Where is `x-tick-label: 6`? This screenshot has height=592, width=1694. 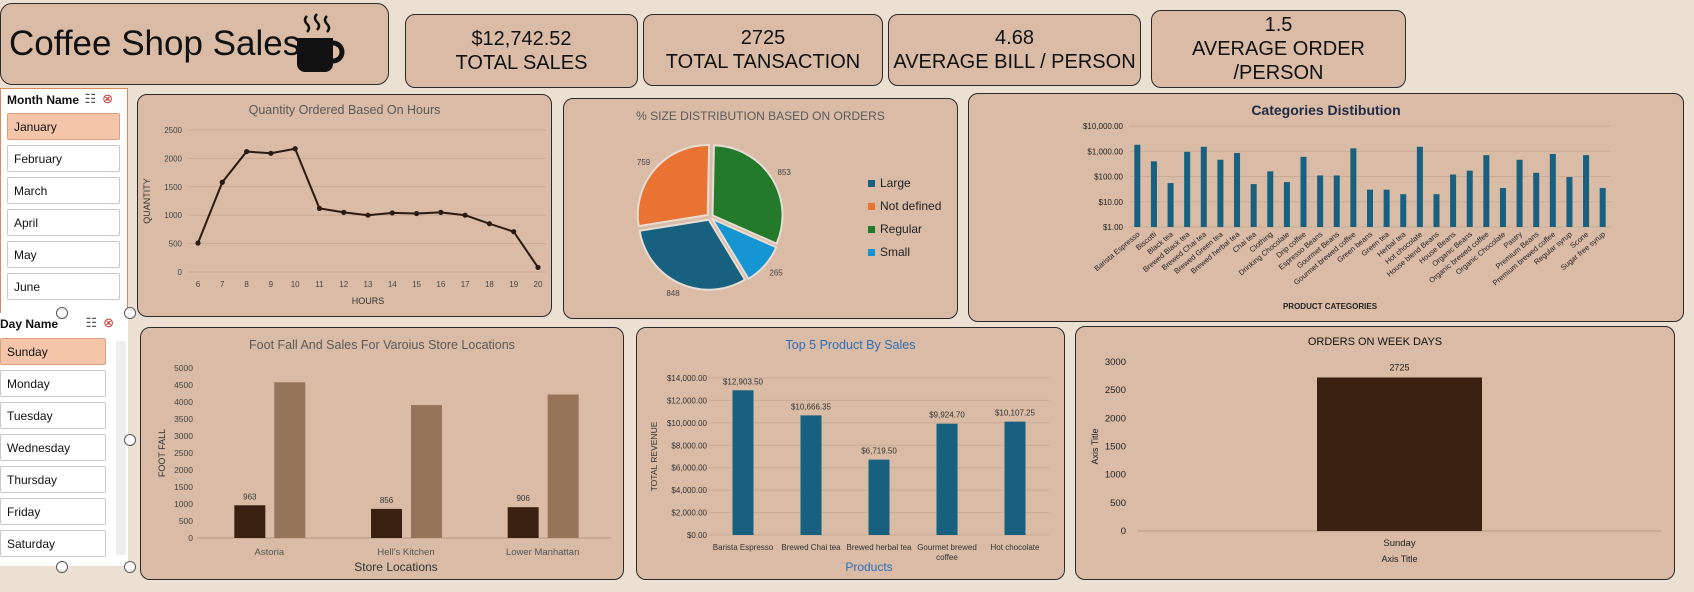 x-tick-label: 6 is located at coordinates (198, 284).